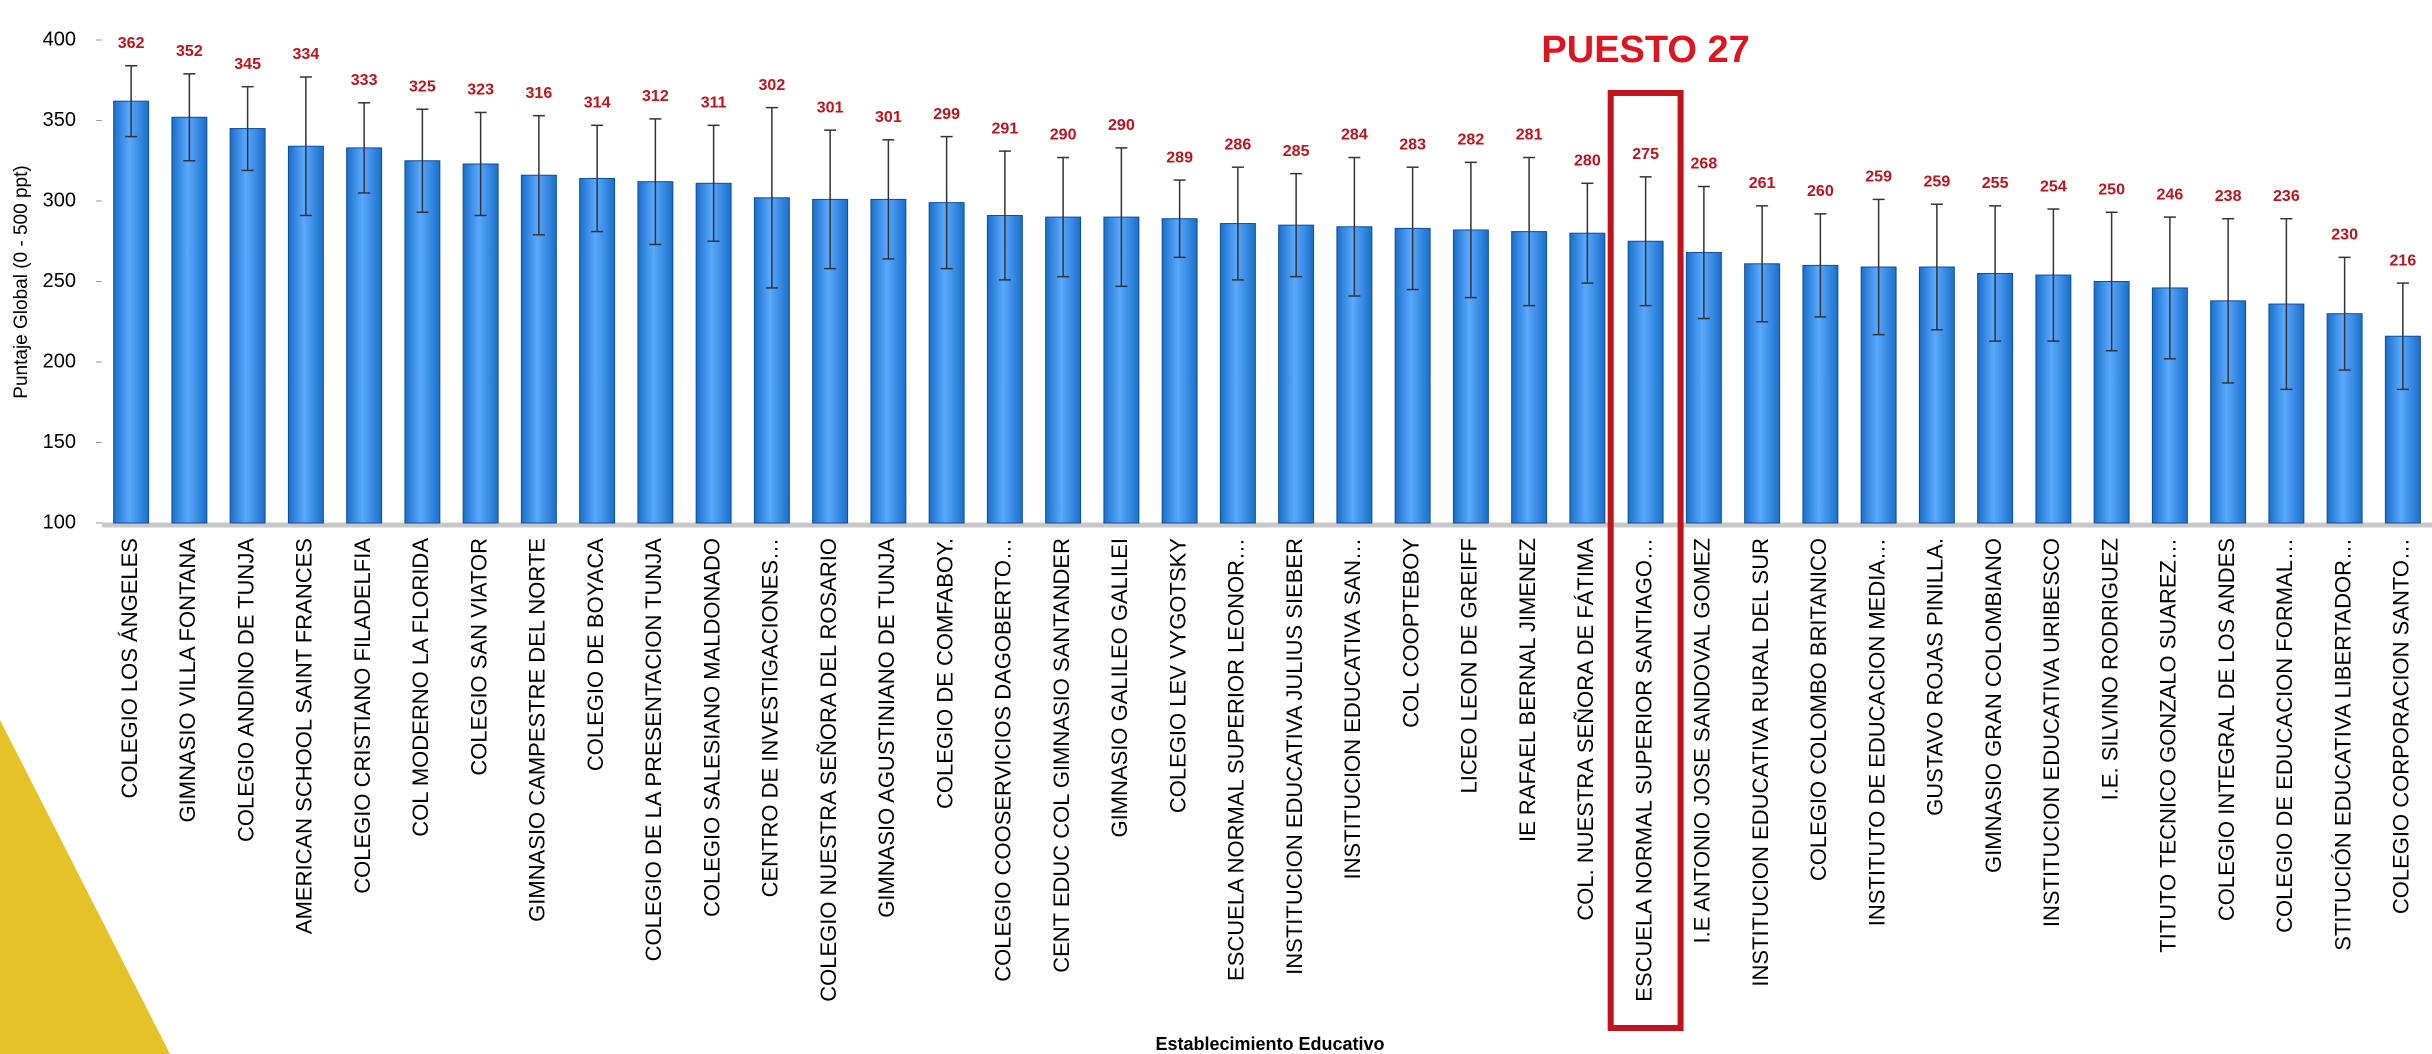 The width and height of the screenshot is (2432, 1054). What do you see at coordinates (364, 80) in the screenshot?
I see `value-label: 333` at bounding box center [364, 80].